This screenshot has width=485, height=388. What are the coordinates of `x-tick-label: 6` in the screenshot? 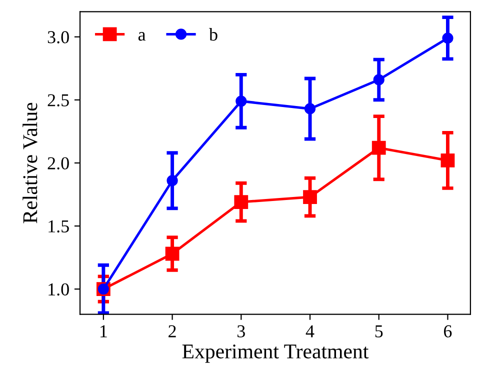 It's located at (448, 331).